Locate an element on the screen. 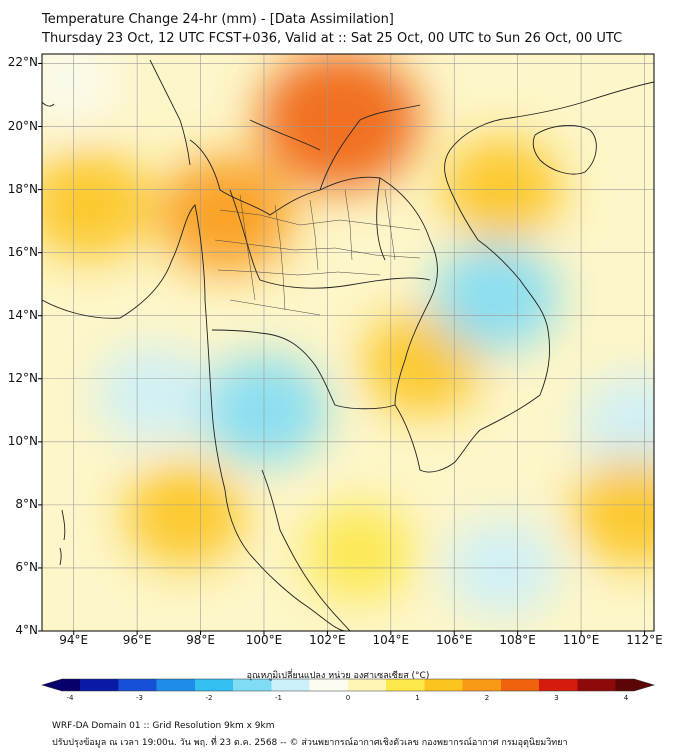  lat-label: 14°N is located at coordinates (22, 314).